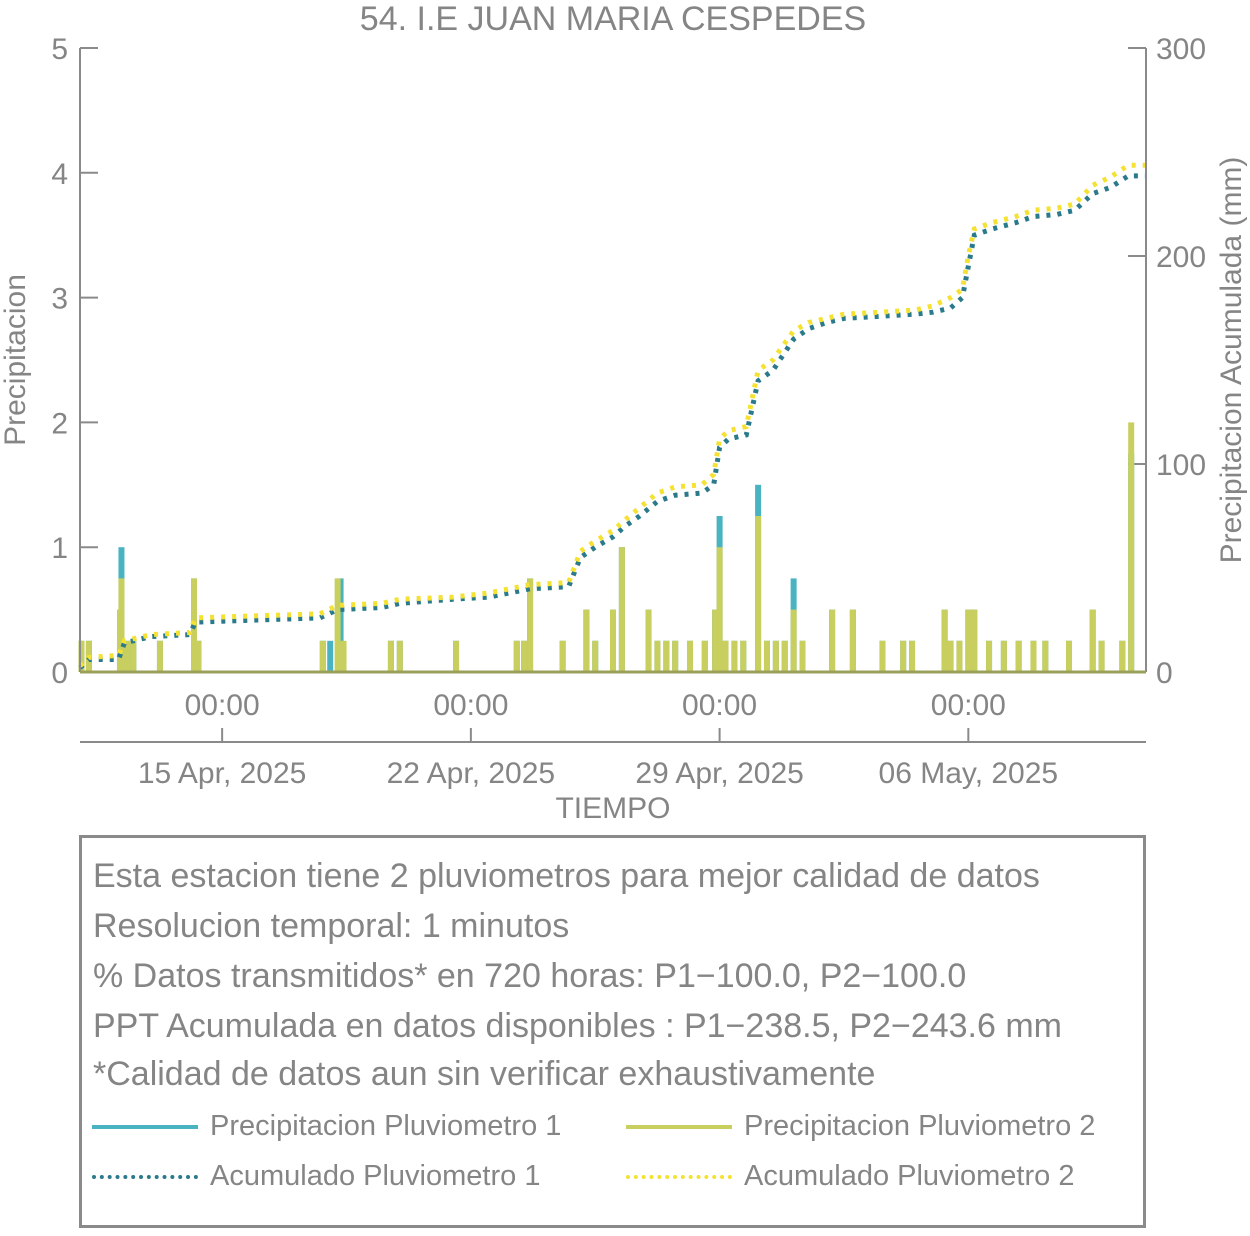 This screenshot has width=1250, height=1236. What do you see at coordinates (59, 49) in the screenshot?
I see `y-left-tick-label: 5` at bounding box center [59, 49].